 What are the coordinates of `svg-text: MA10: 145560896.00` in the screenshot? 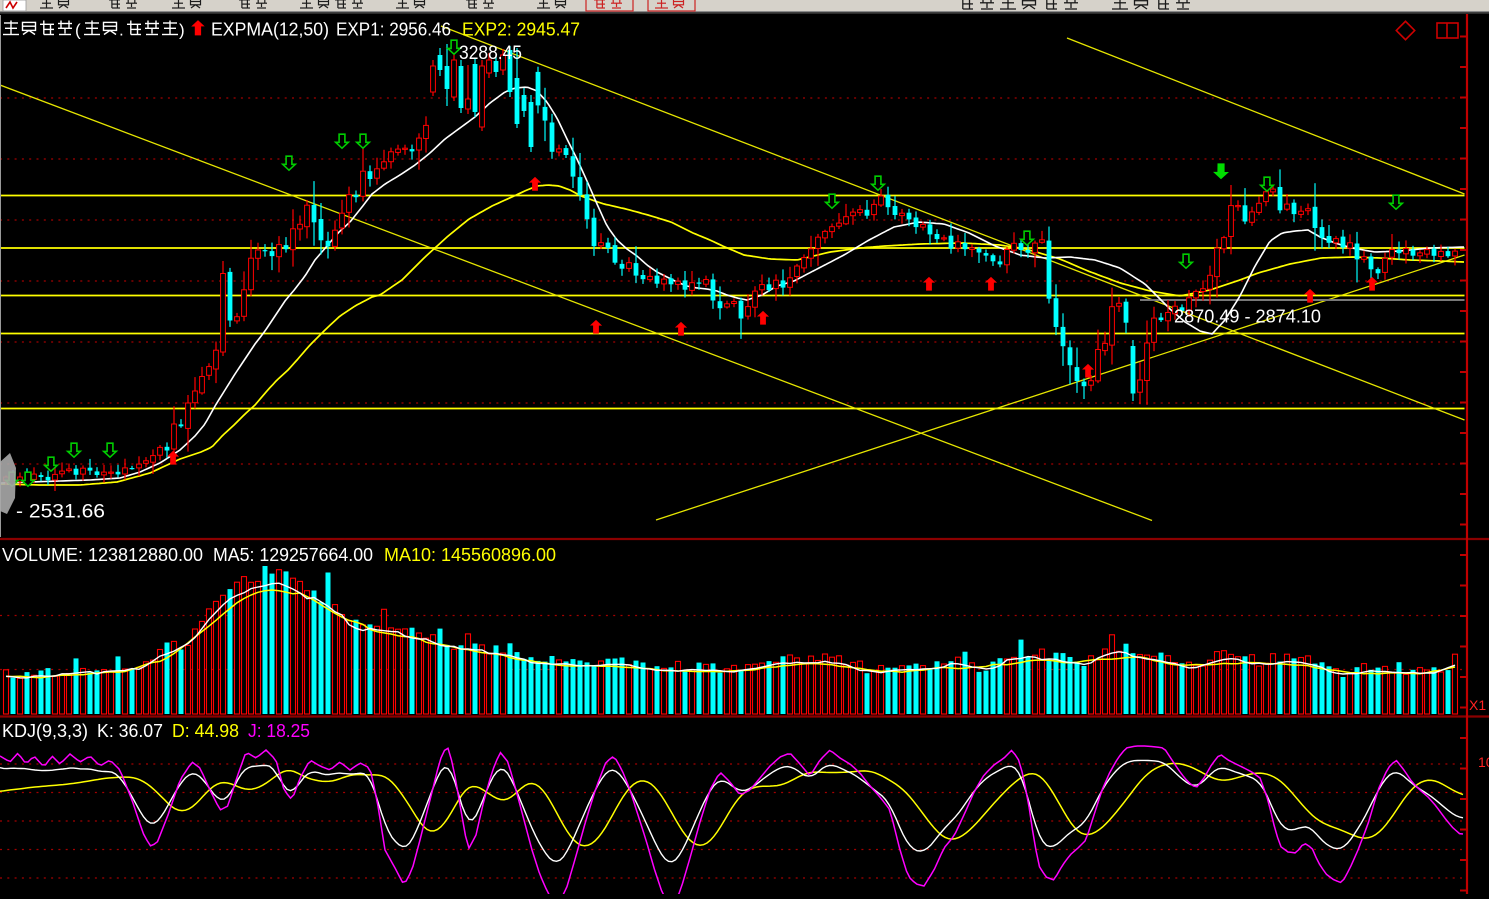 It's located at (470, 554).